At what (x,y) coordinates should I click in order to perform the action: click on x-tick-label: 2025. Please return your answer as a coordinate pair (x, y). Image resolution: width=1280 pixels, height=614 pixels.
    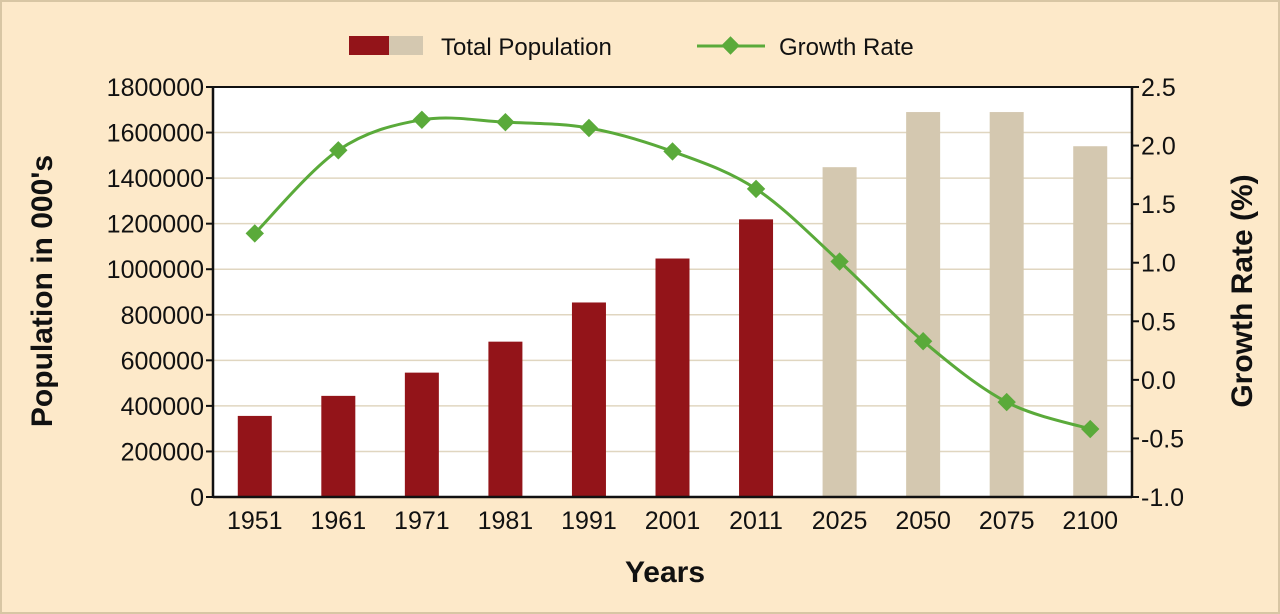
    Looking at the image, I should click on (840, 521).